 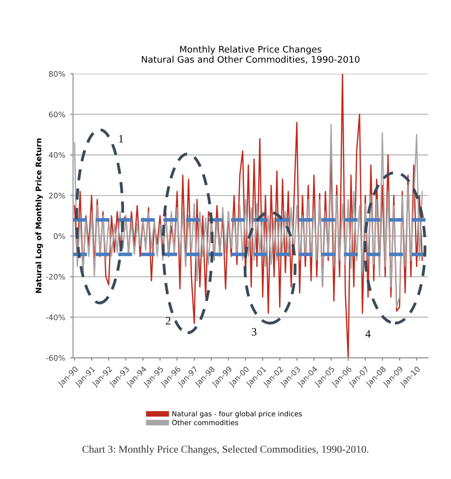 I want to click on chart-title: Monthly Relative Price Changes Natural Gas and Other Commodities, 1990-2010, so click(x=251, y=55).